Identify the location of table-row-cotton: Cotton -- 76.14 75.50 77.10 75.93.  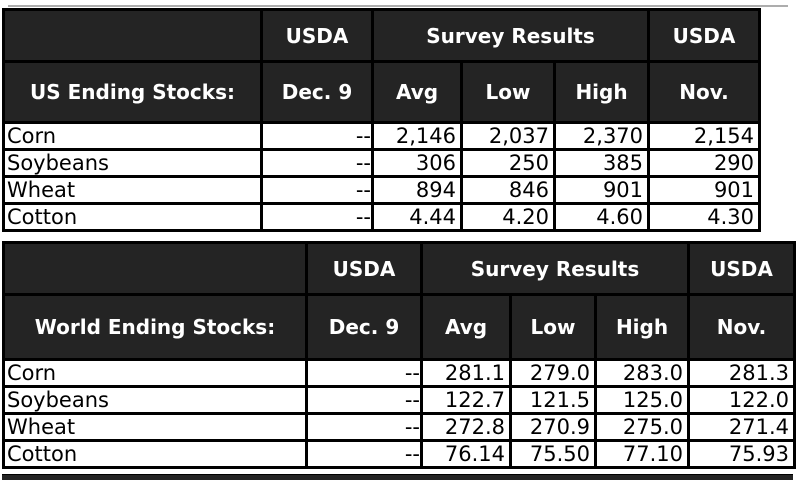
(399, 454).